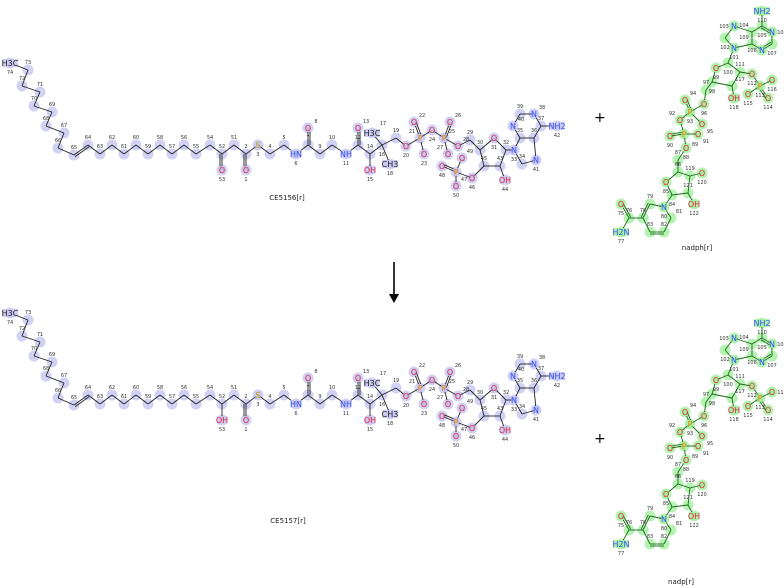 This screenshot has height=588, width=784. Describe the element at coordinates (724, 27) in the screenshot. I see `atom-number: 103` at that location.